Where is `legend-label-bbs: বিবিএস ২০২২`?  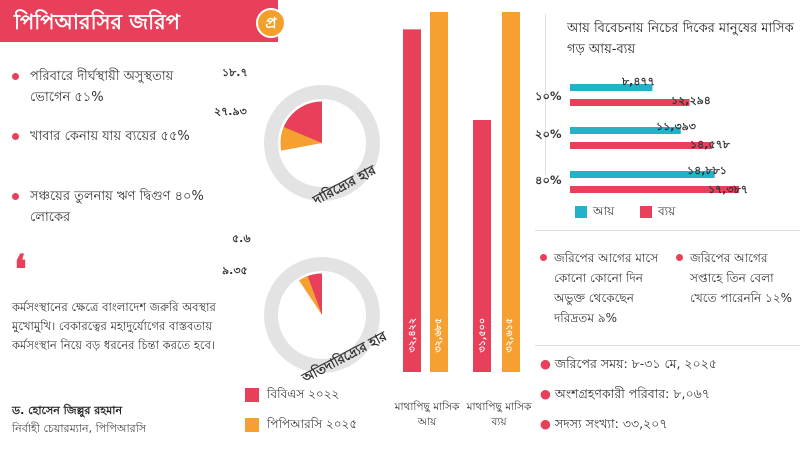 legend-label-bbs: বিবিএস ২০২২ is located at coordinates (303, 394).